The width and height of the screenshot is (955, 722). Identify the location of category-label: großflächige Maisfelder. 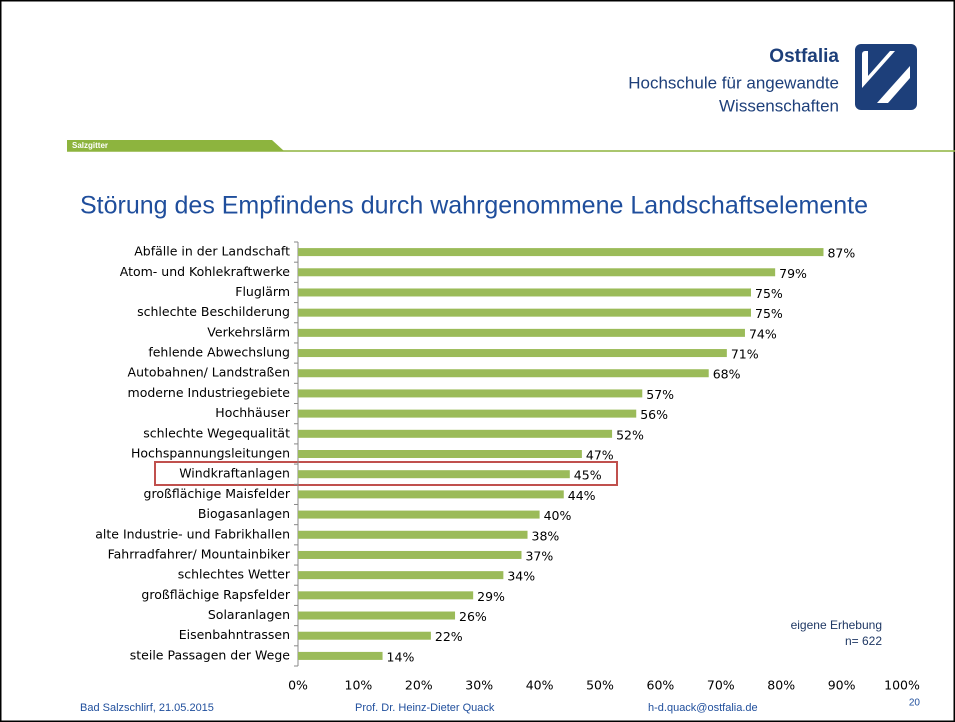
(217, 493).